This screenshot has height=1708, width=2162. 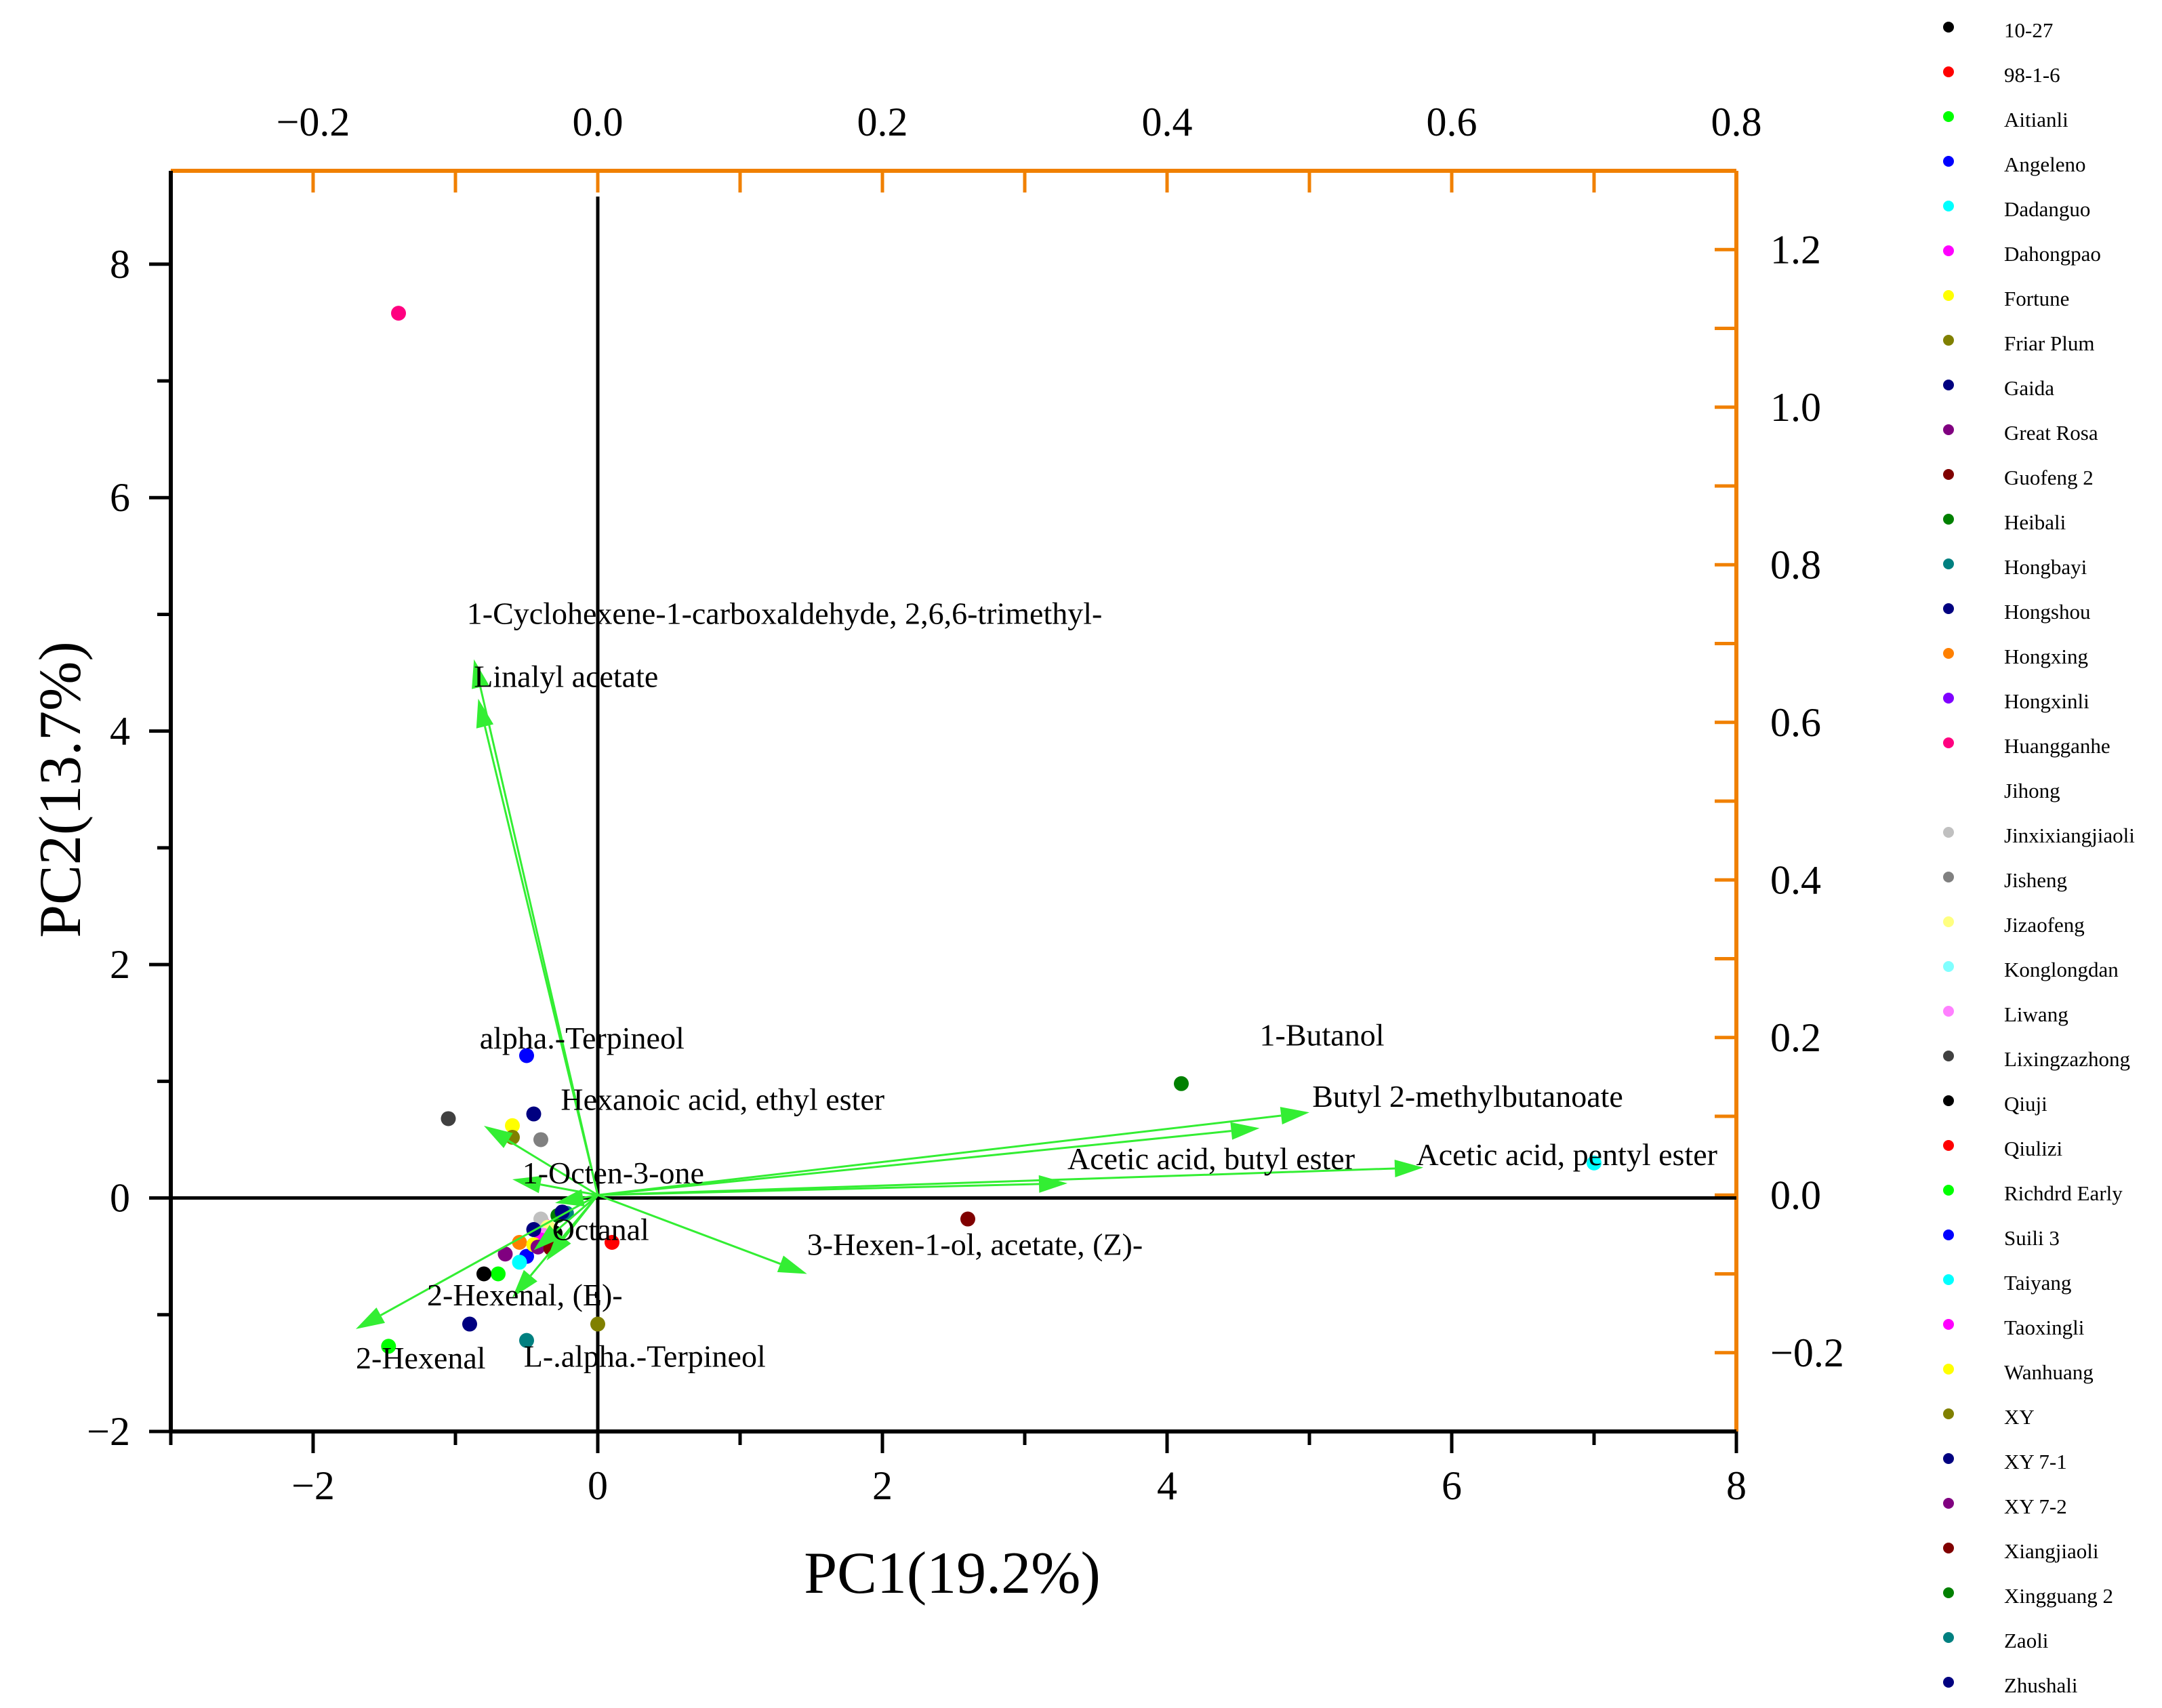 What do you see at coordinates (975, 1245) in the screenshot?
I see `loading-label: 3-Hexen-1-ol, acetate, (Z)-` at bounding box center [975, 1245].